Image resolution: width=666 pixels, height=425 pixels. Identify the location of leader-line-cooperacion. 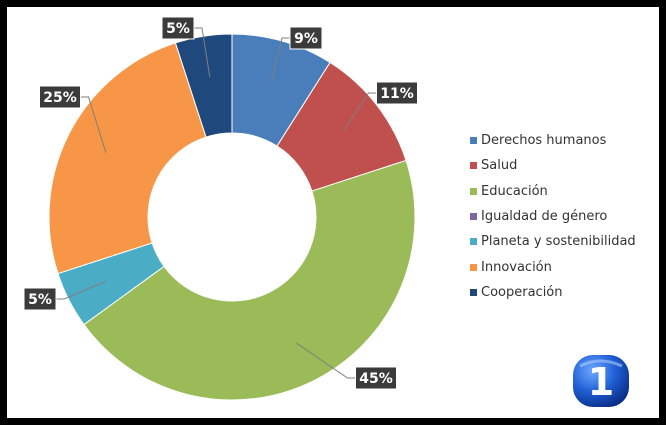
(202, 52).